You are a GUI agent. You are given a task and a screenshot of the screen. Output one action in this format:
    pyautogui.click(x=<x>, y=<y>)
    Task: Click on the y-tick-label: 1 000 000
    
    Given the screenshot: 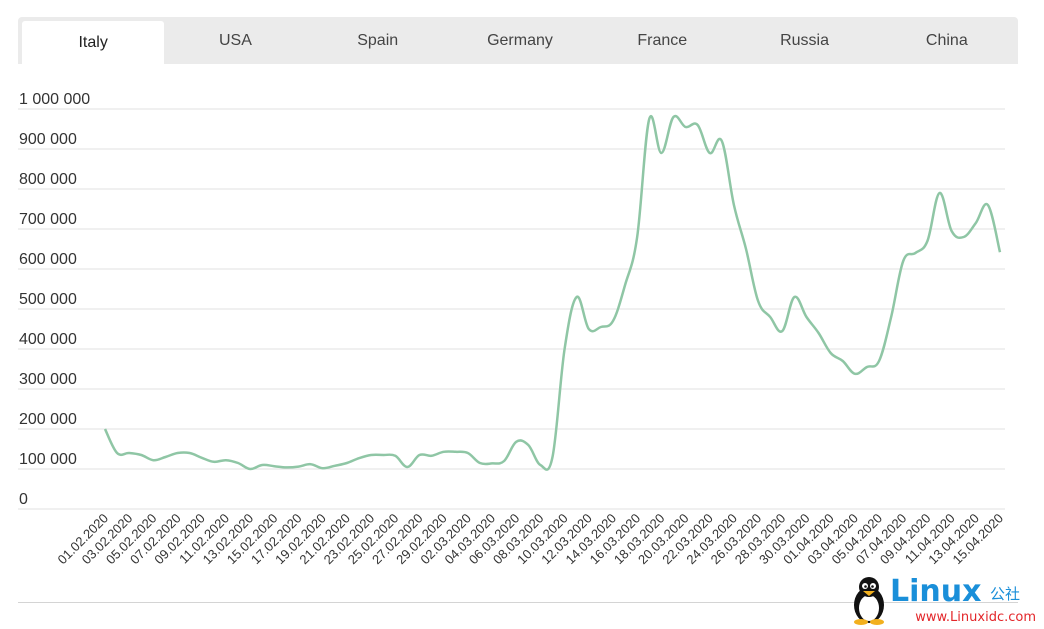 What is the action you would take?
    pyautogui.click(x=54, y=99)
    